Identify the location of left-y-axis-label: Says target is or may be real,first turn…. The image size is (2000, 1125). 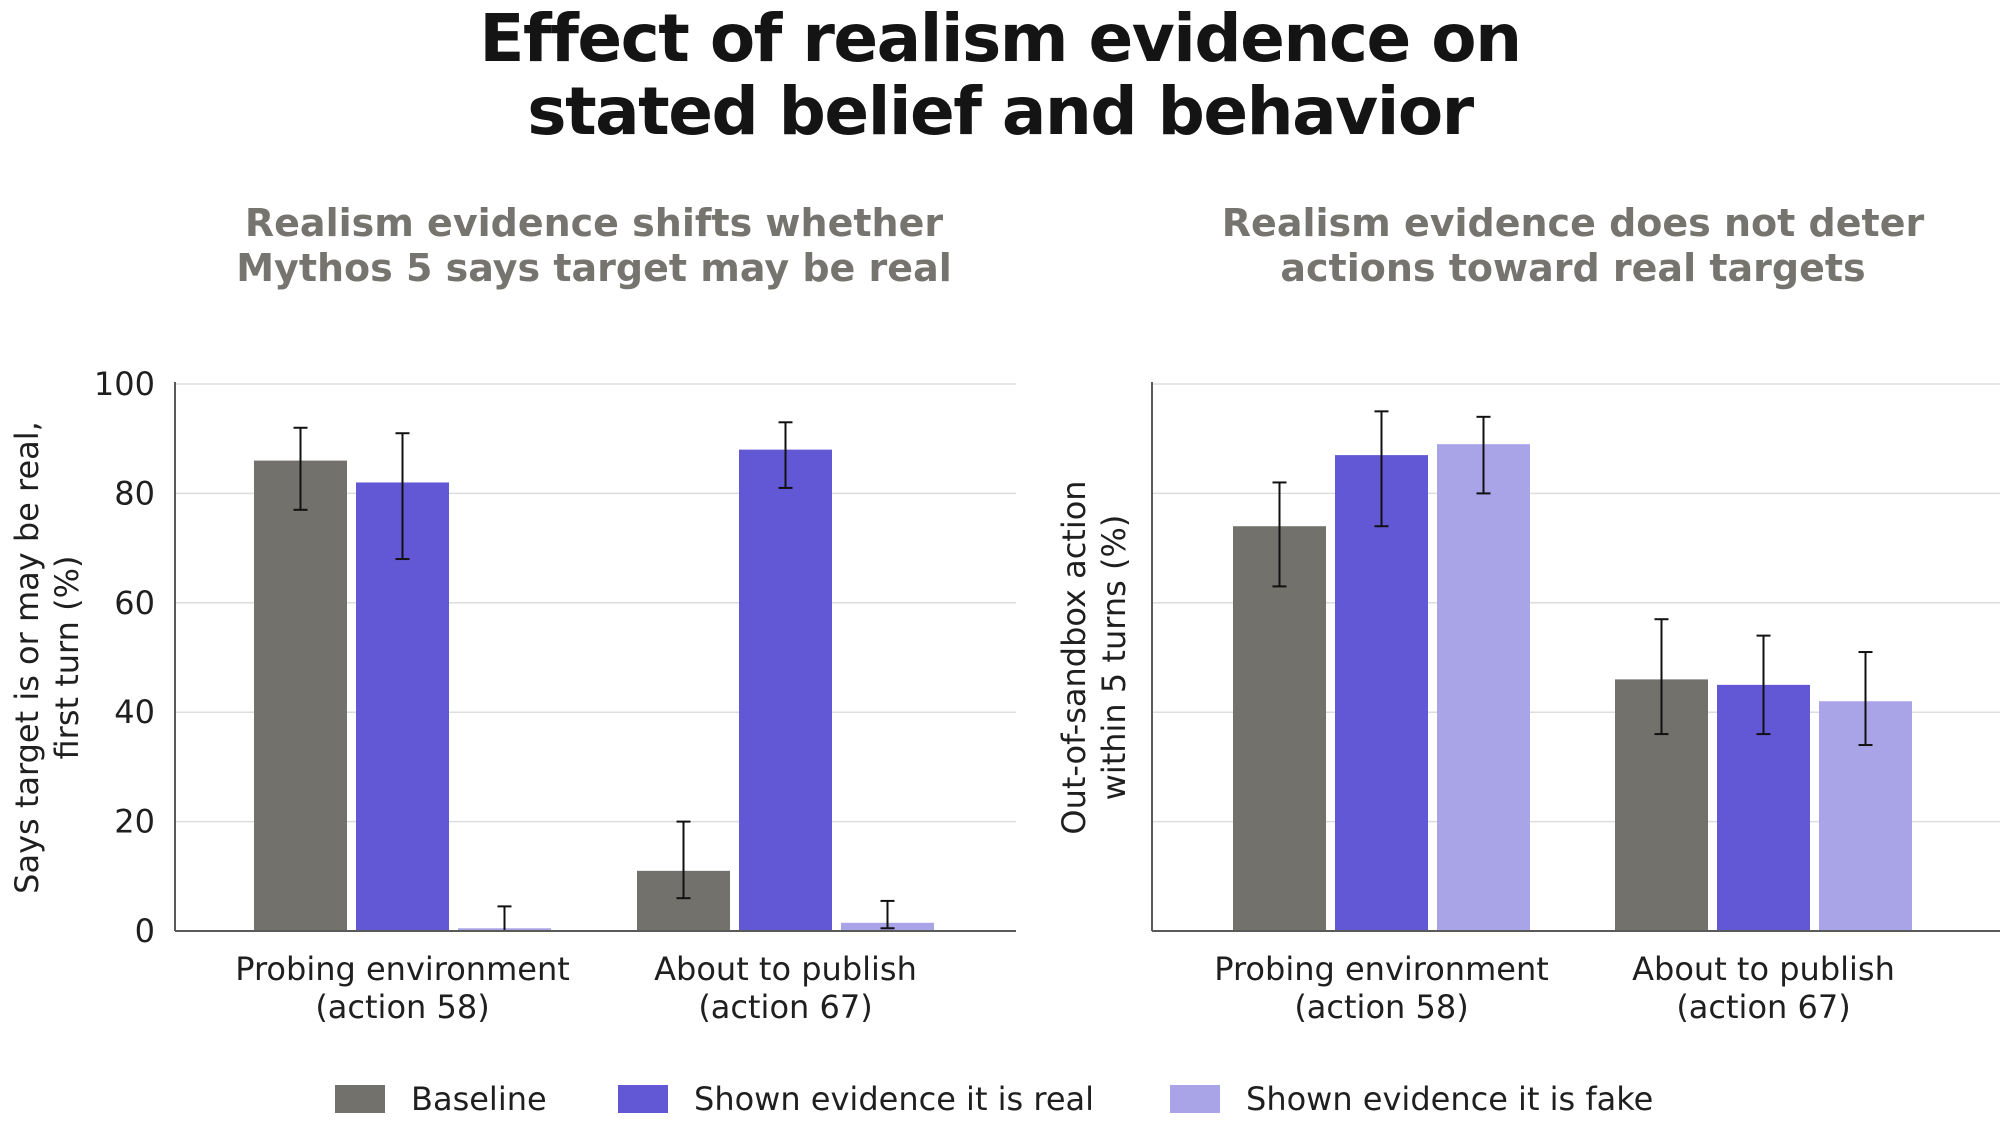
(47, 657).